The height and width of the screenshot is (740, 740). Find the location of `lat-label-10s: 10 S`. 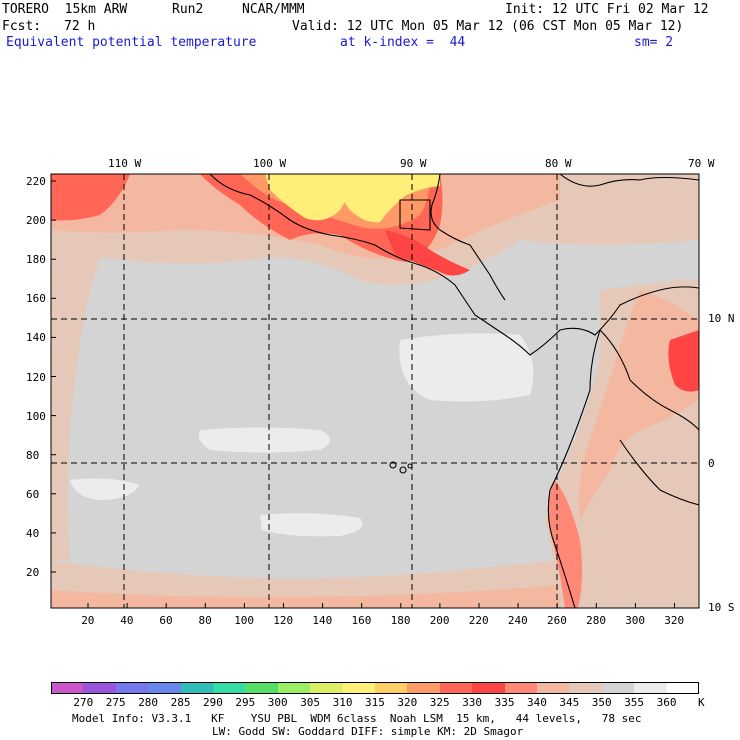

lat-label-10s: 10 S is located at coordinates (721, 607).